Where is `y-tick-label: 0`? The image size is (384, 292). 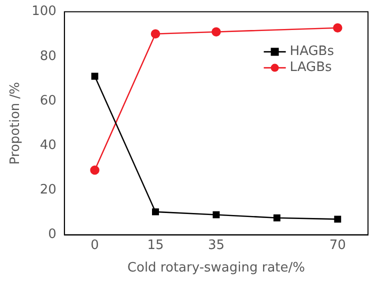
y-tick-label: 0 is located at coordinates (52, 234).